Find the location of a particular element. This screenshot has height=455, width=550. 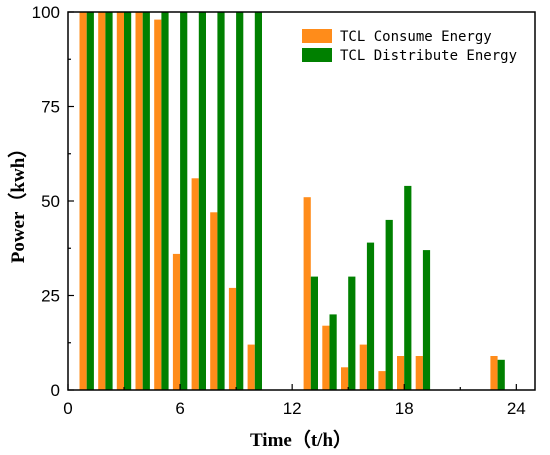

legend-swatch-distribute is located at coordinates (317, 55).